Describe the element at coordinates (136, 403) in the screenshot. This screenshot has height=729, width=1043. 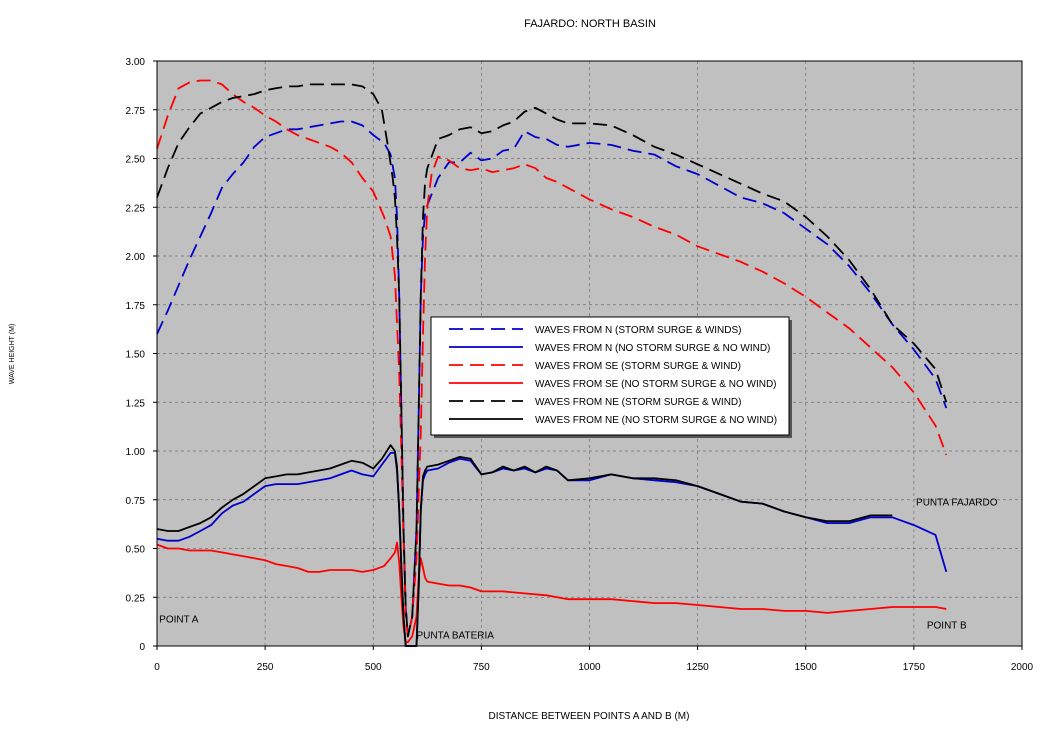
I see `y-tick-label: 1.25` at that location.